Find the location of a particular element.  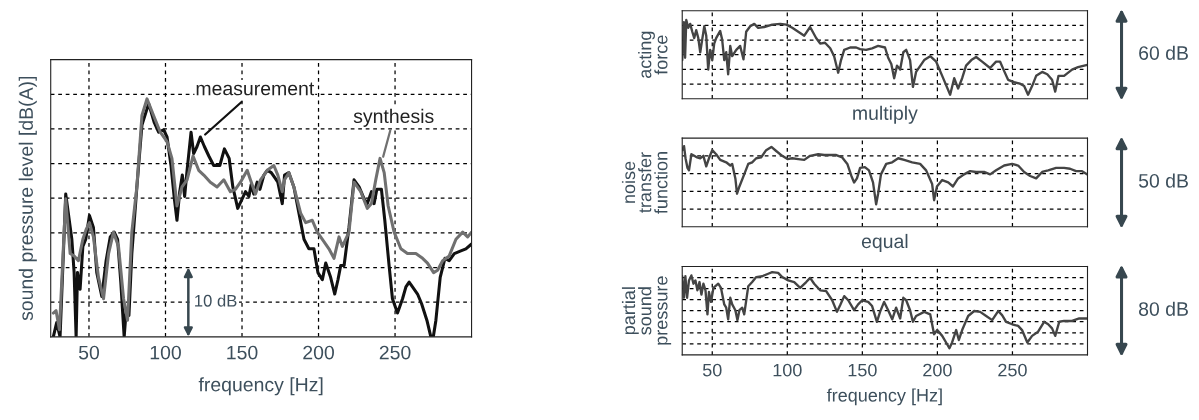

text: synthesis is located at coordinates (393, 117).